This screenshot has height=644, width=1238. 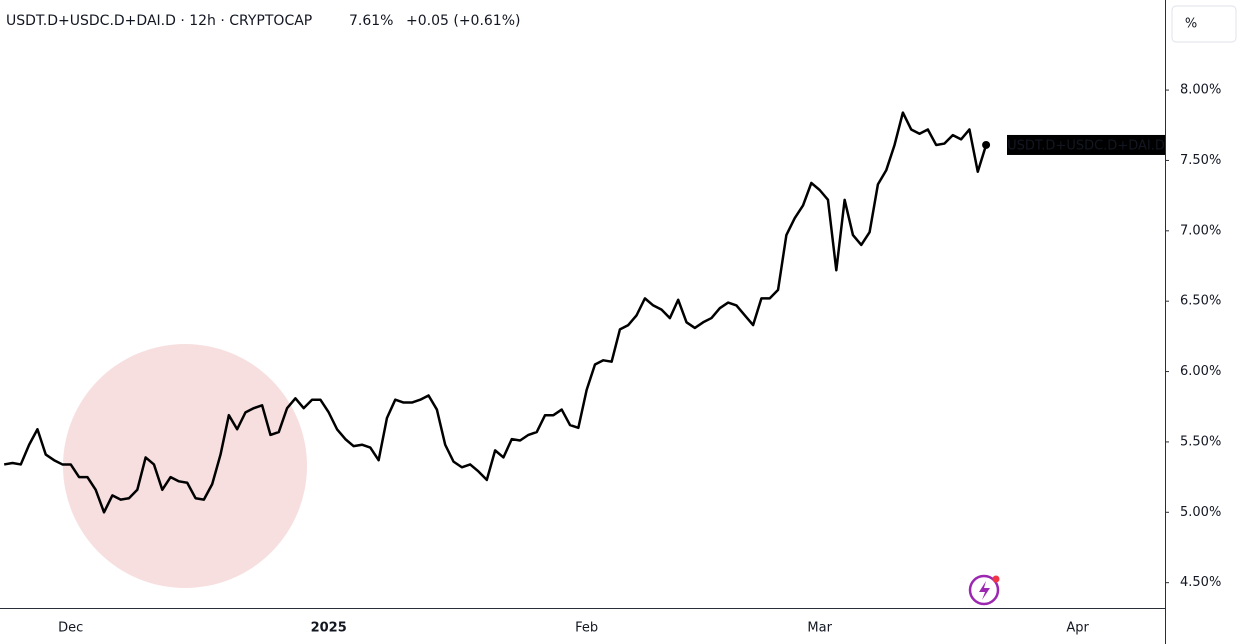 I want to click on y-tick-label: 8.00%, so click(x=1200, y=90).